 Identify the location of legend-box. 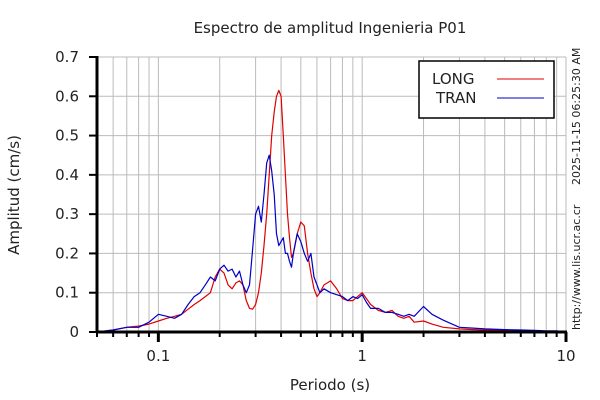
(486, 89).